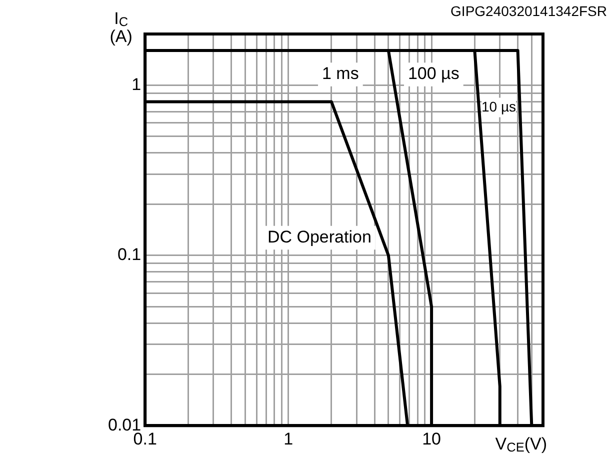 The height and width of the screenshot is (468, 611). I want to click on x-tick-label: 1, so click(289, 438).